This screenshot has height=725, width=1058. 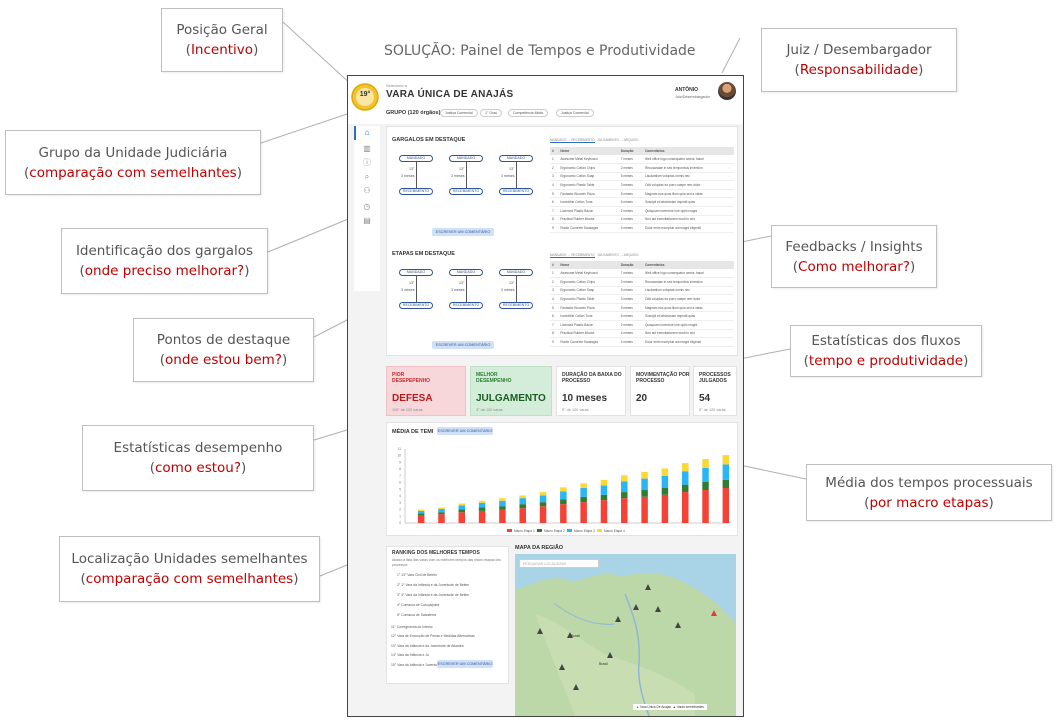 What do you see at coordinates (367, 190) in the screenshot?
I see `hierarchy-icon: ⚇` at bounding box center [367, 190].